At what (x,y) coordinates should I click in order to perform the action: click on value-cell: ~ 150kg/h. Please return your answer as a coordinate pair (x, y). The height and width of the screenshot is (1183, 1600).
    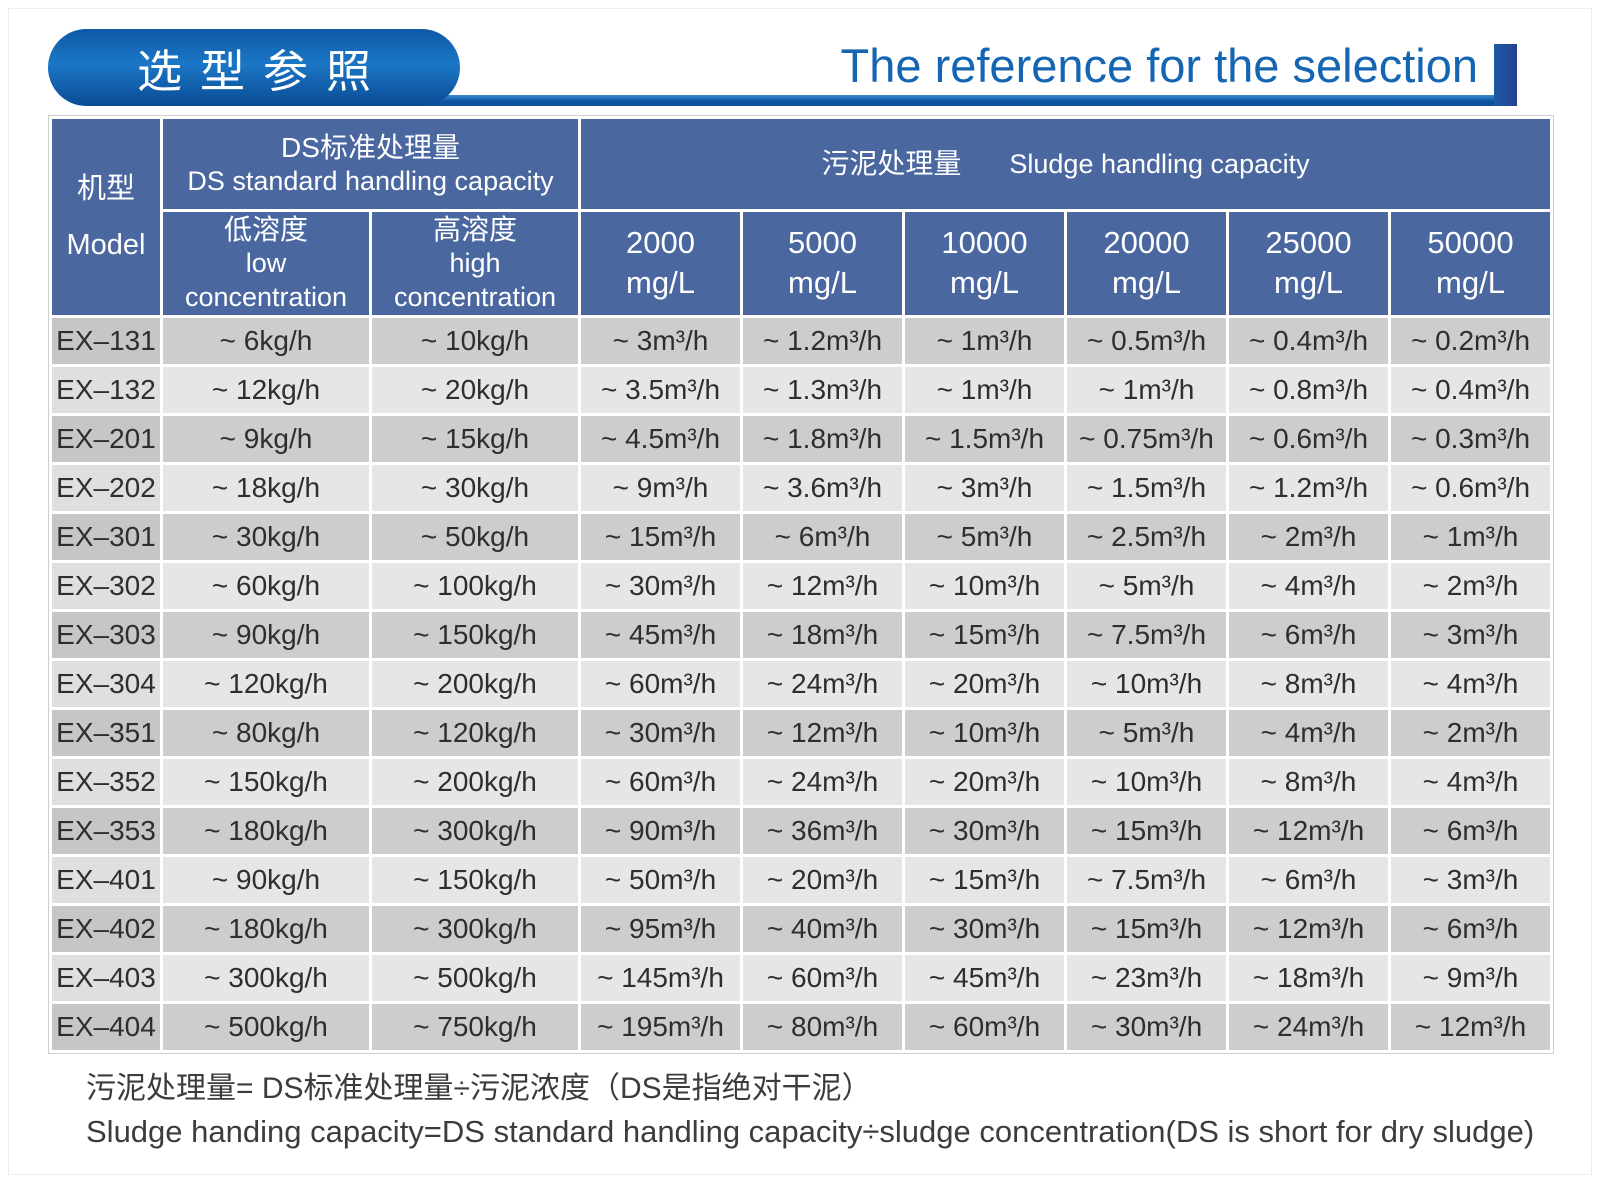
    Looking at the image, I should click on (475, 634).